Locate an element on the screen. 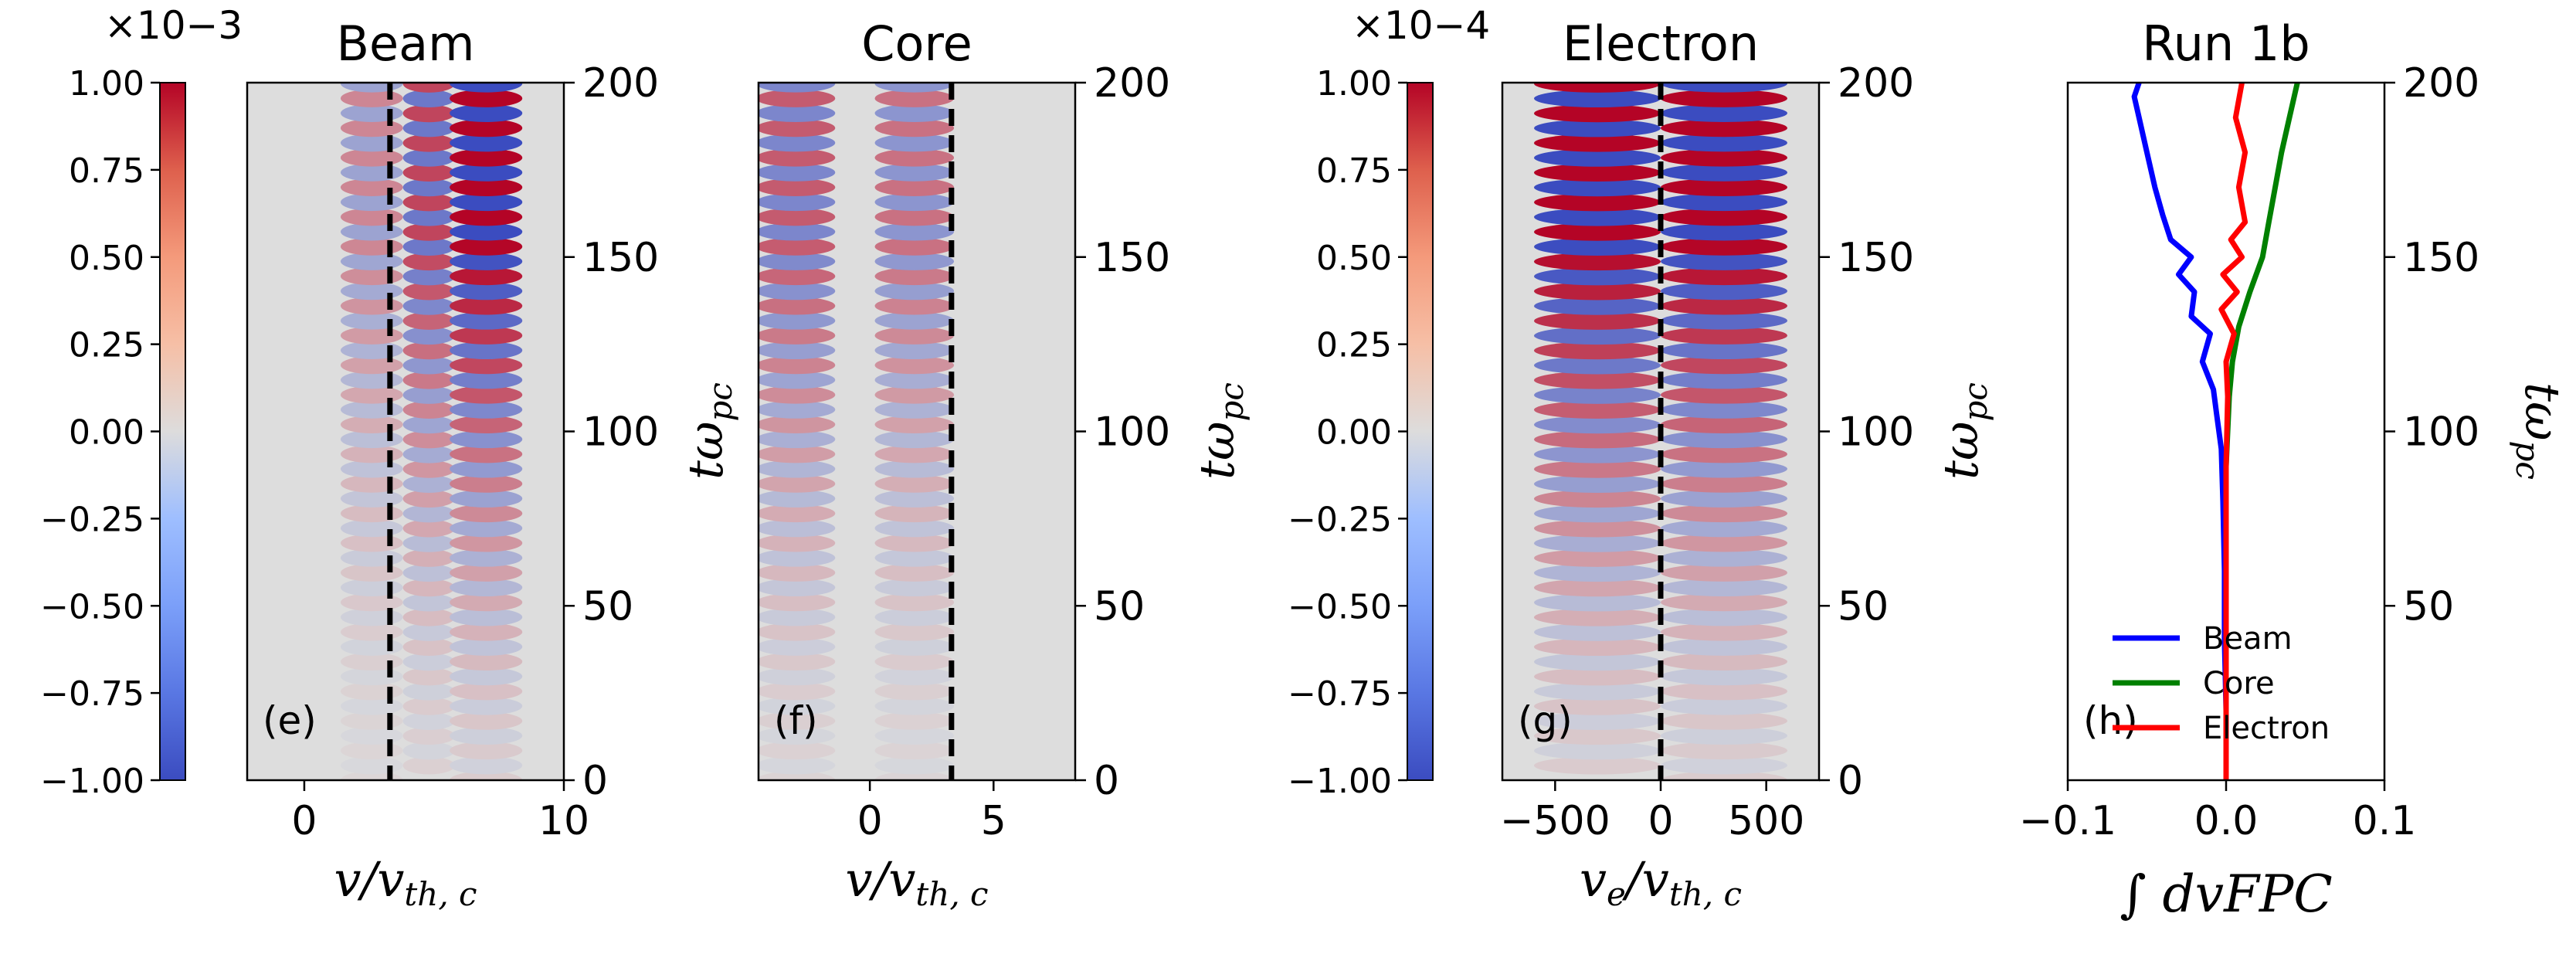 The height and width of the screenshot is (954, 2576). colorbar-tick-label: 0.75 is located at coordinates (107, 171).